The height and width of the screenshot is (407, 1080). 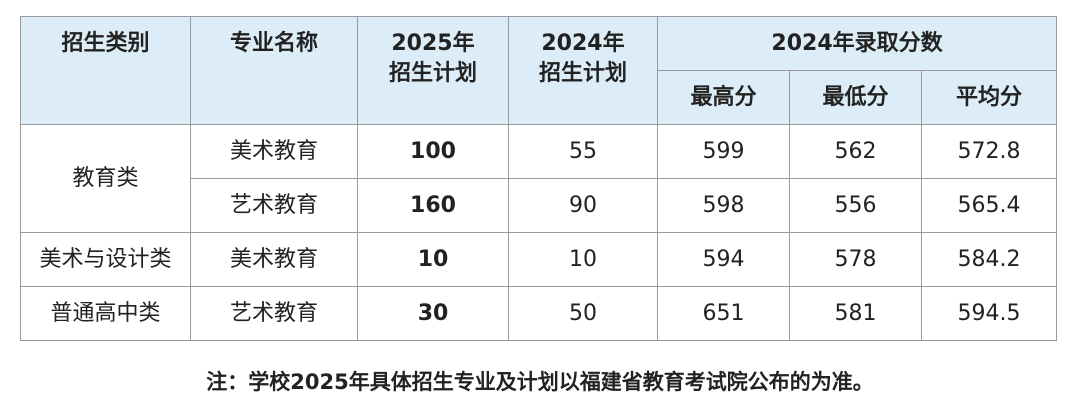 I want to click on table-row: 普通高中类 艺术教育 30 50 651 581 594.5, so click(x=539, y=313).